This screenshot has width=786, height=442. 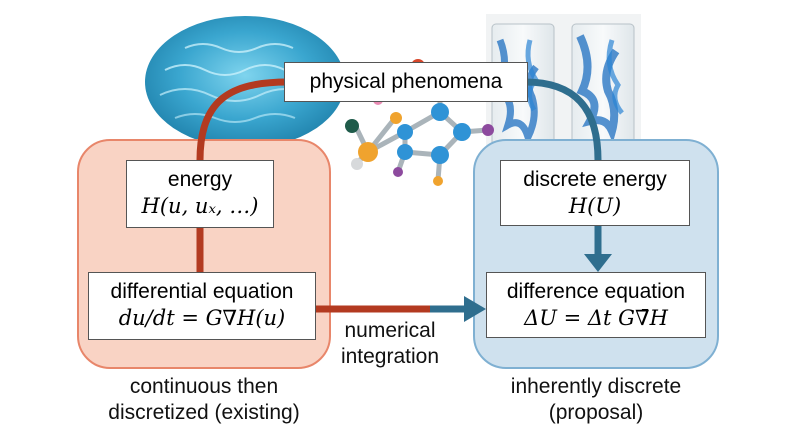 I want to click on discrete-energy-box: discrete energy H(U), so click(x=595, y=193).